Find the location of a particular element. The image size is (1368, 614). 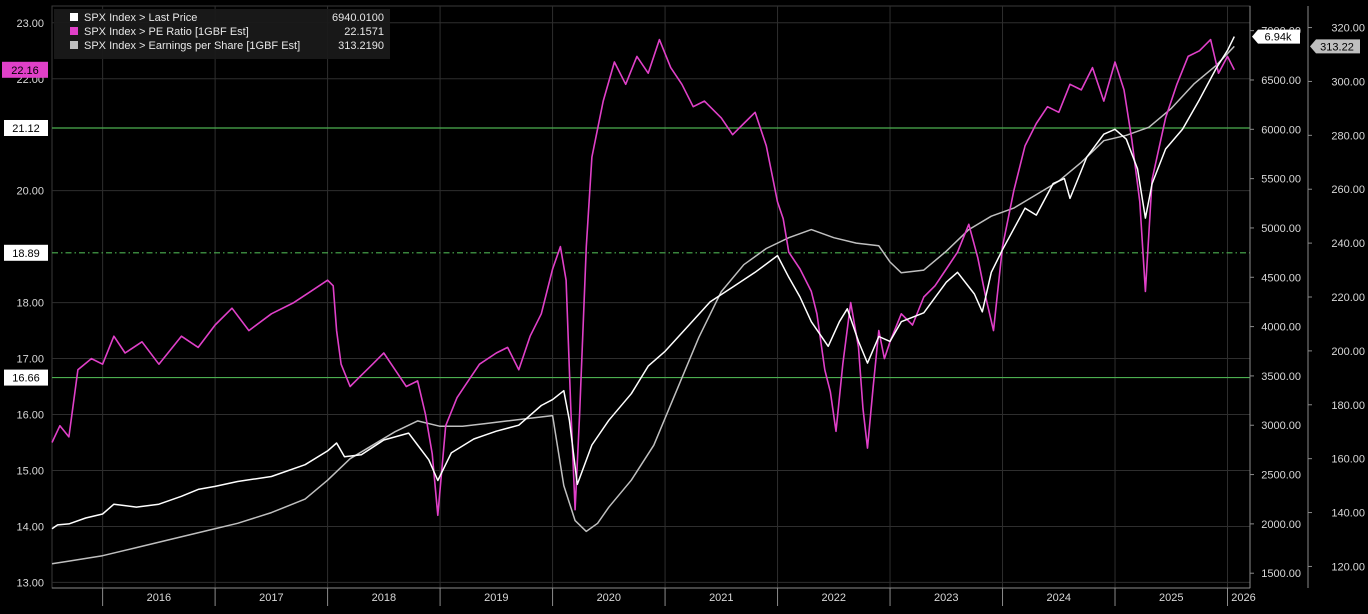

price-tick-label: 4500.00 is located at coordinates (1281, 278).